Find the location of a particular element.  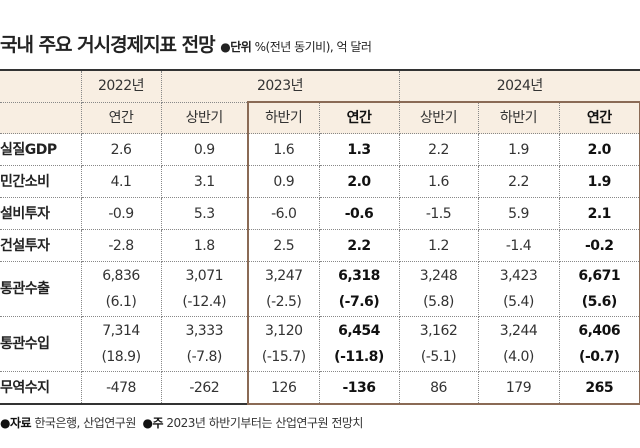

unit-label: ●단위 is located at coordinates (236, 47).